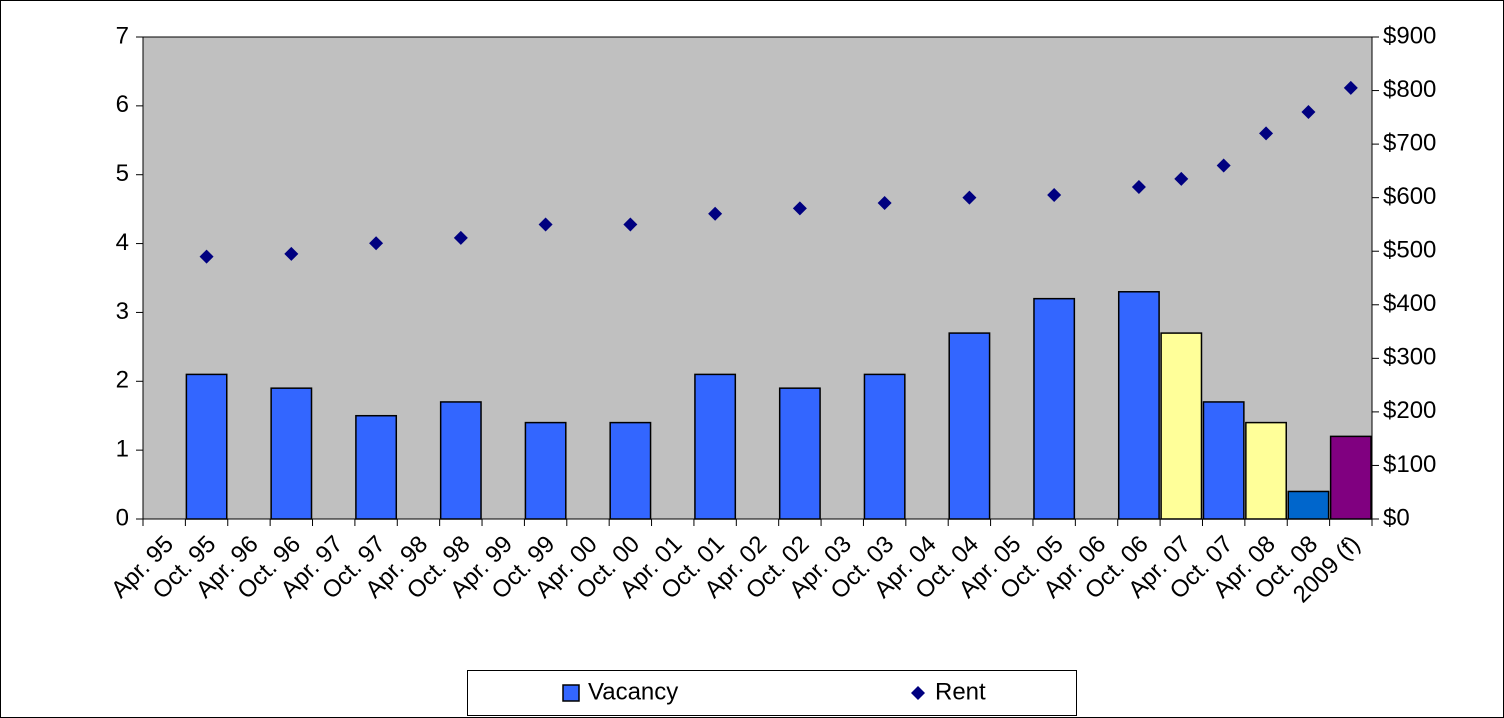 This screenshot has height=718, width=1504. Describe the element at coordinates (122, 380) in the screenshot. I see `y-tick-label: 2` at that location.